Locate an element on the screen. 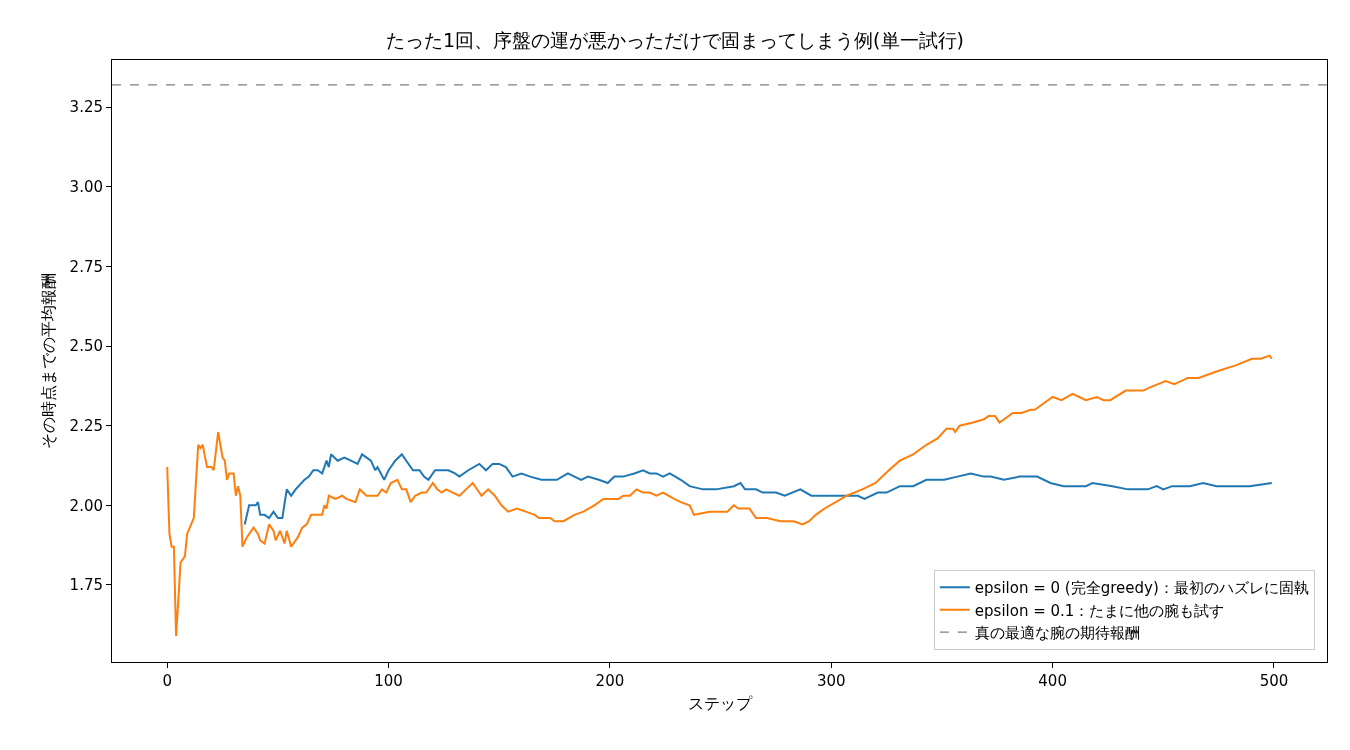 The width and height of the screenshot is (1350, 750). y-tick-label: 2.00 is located at coordinates (86, 505).